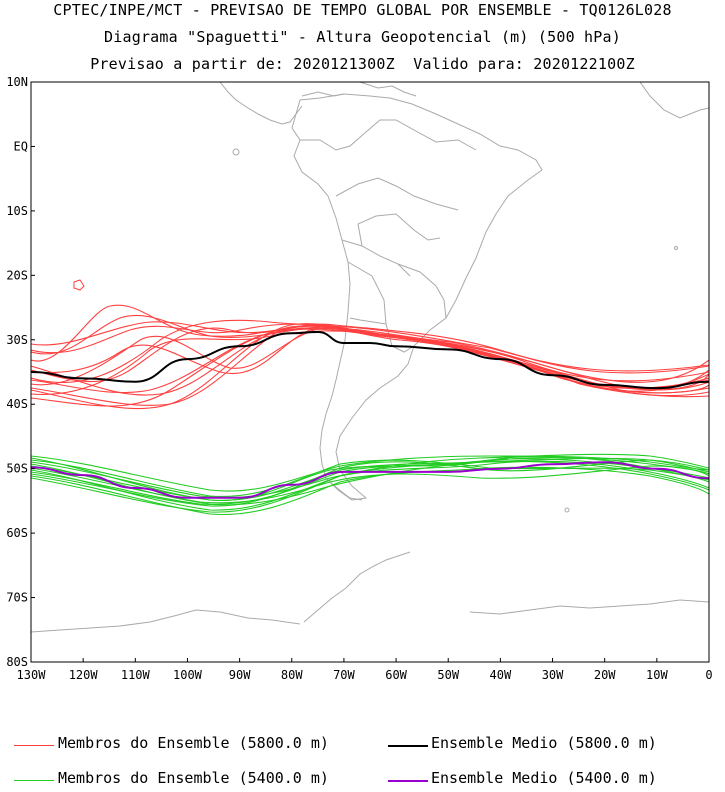  Describe the element at coordinates (17, 662) in the screenshot. I see `lat-label: 80S` at that location.